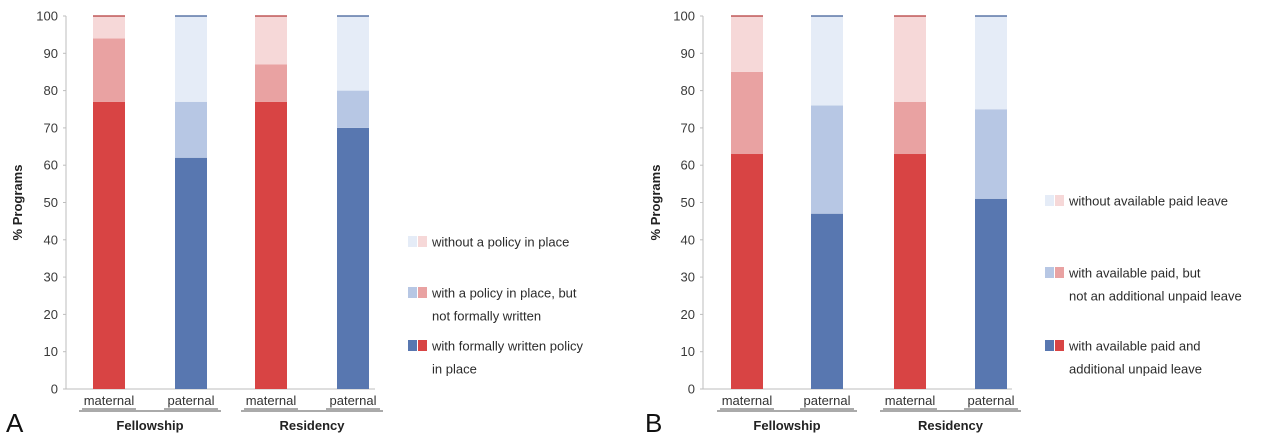 Image resolution: width=1281 pixels, height=442 pixels. I want to click on legend-label: with formally written policy in place, so click(507, 358).